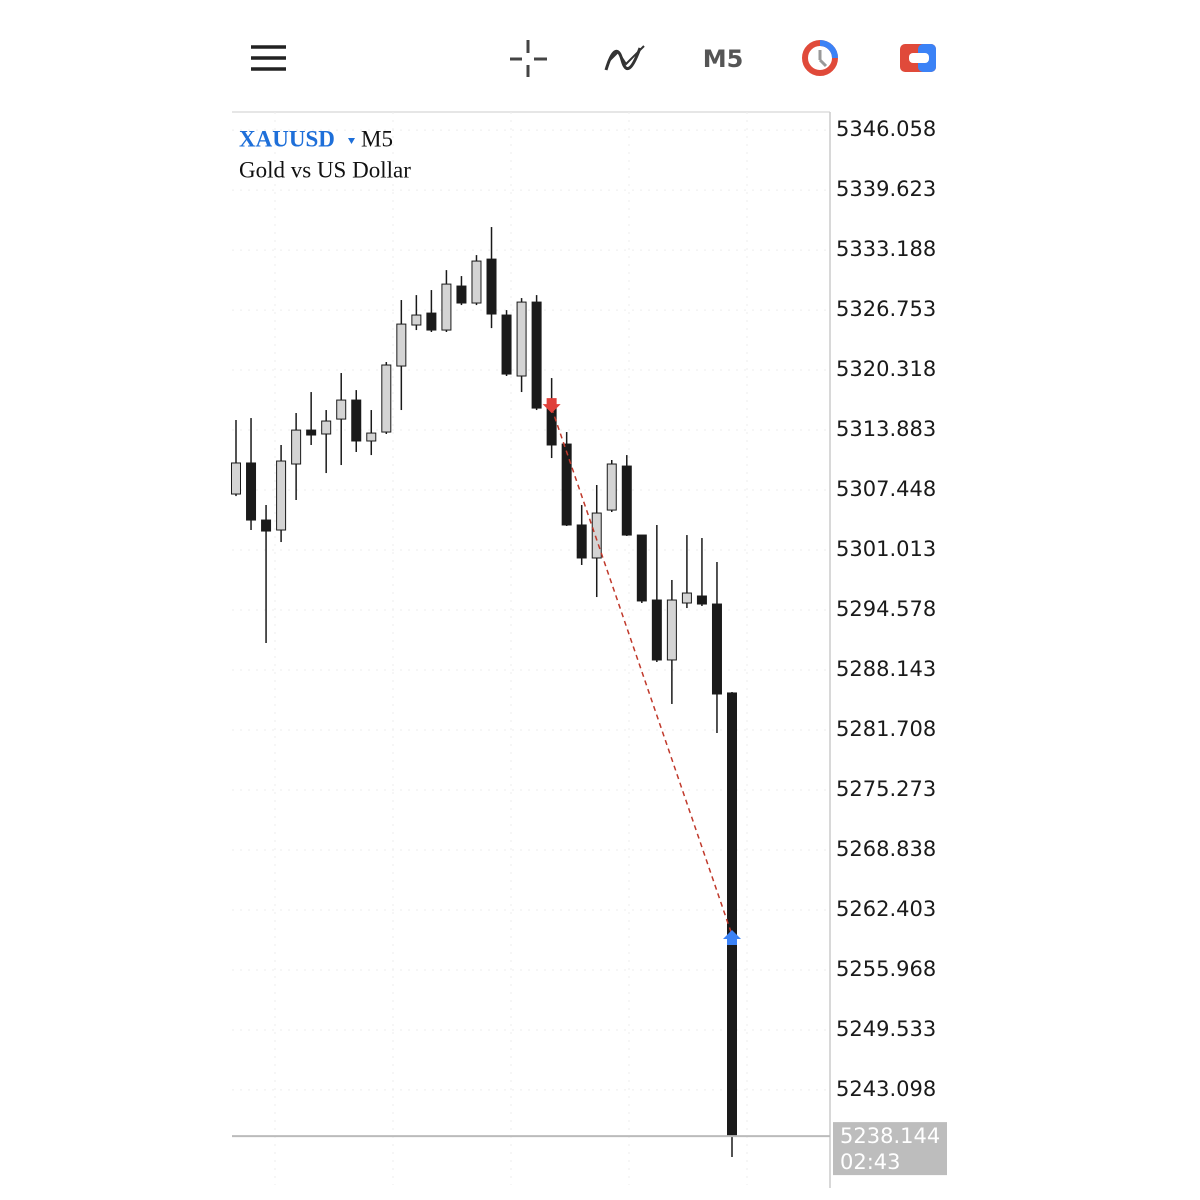  Describe the element at coordinates (723, 59) in the screenshot. I see `timeframe-button: M5` at that location.